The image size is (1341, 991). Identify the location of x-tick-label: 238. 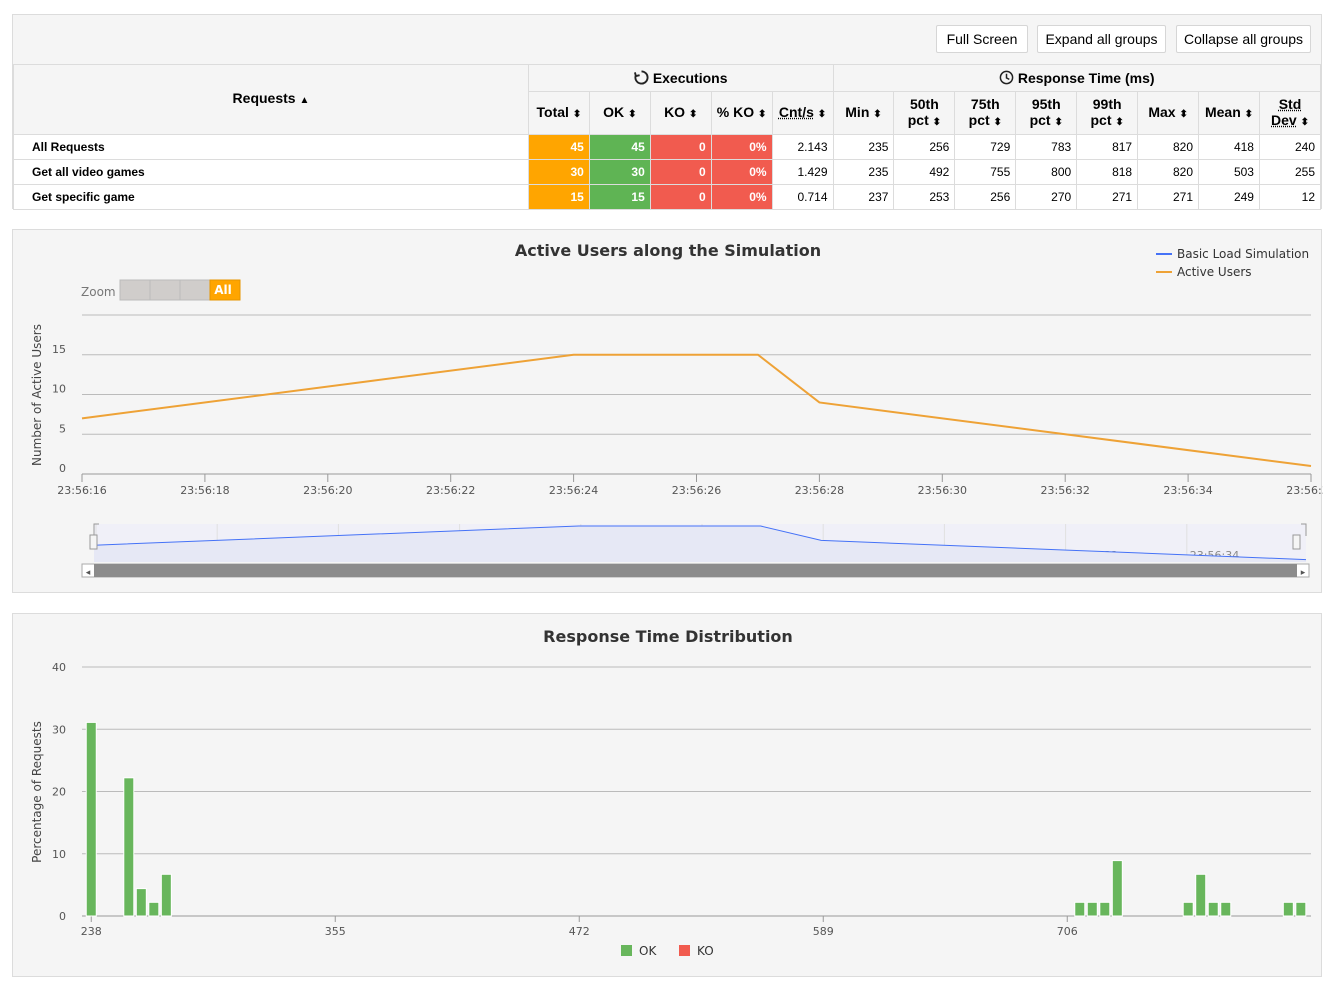
(91, 931).